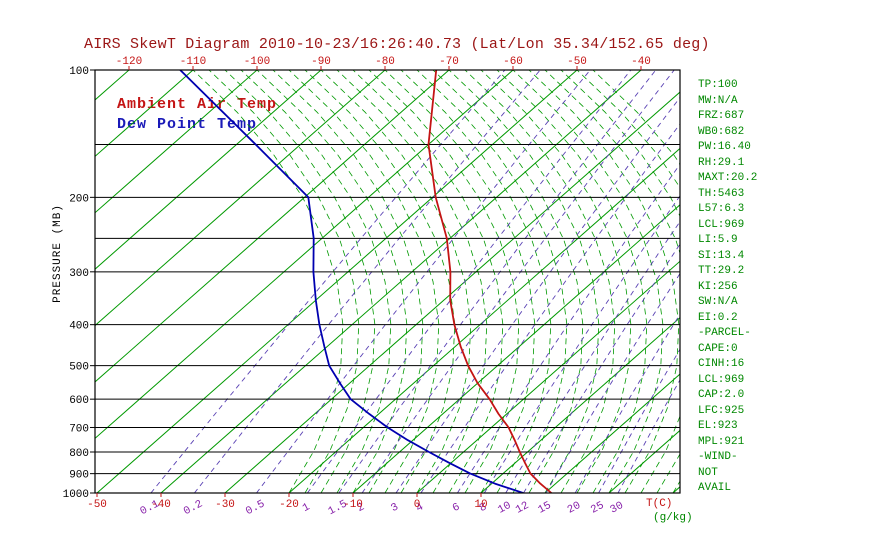 This screenshot has width=870, height=560. Describe the element at coordinates (721, 410) in the screenshot. I see `stat-item: LFC:925` at that location.